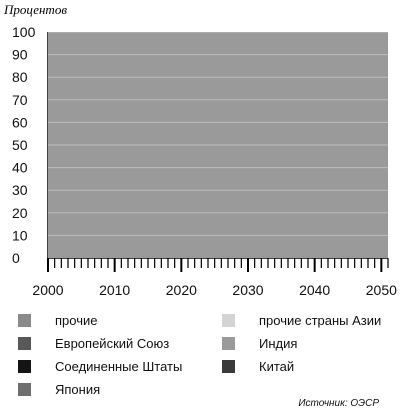  What do you see at coordinates (20, 122) in the screenshot?
I see `y-tick-label: 60` at bounding box center [20, 122].